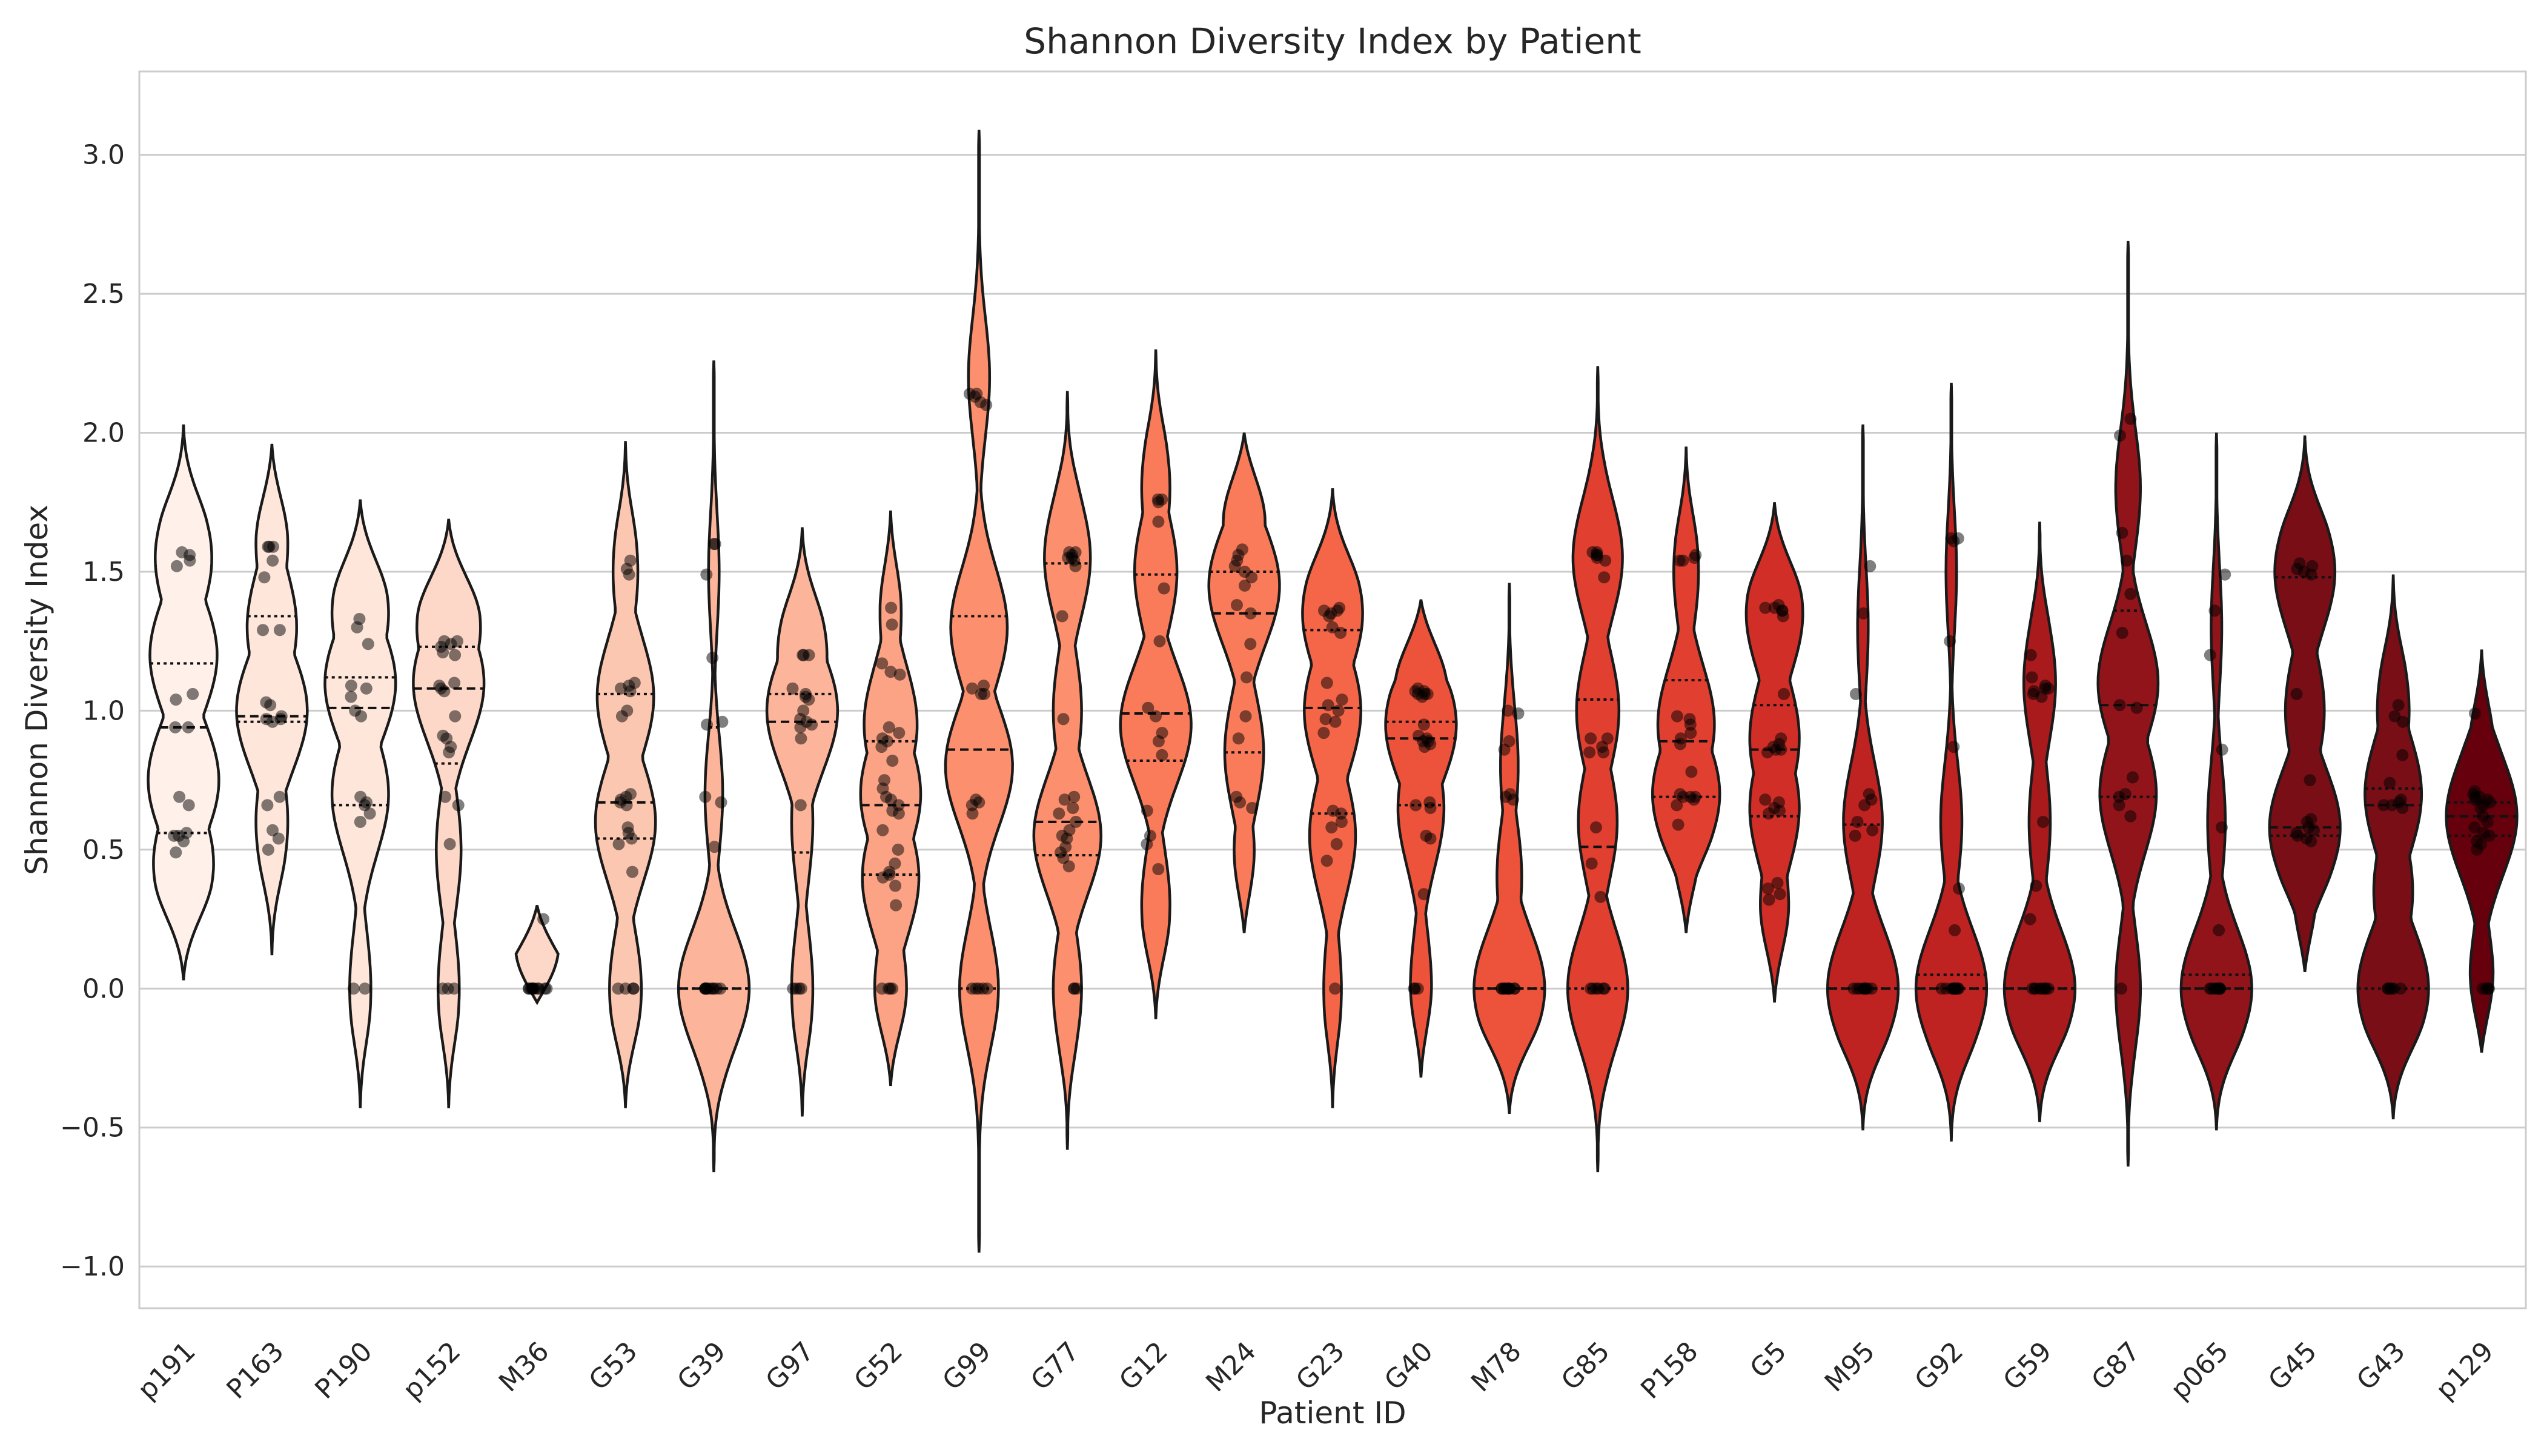 The width and height of the screenshot is (2544, 1456). Describe the element at coordinates (37, 690) in the screenshot. I see `y-axis-label: Shannon Diversity Index` at that location.